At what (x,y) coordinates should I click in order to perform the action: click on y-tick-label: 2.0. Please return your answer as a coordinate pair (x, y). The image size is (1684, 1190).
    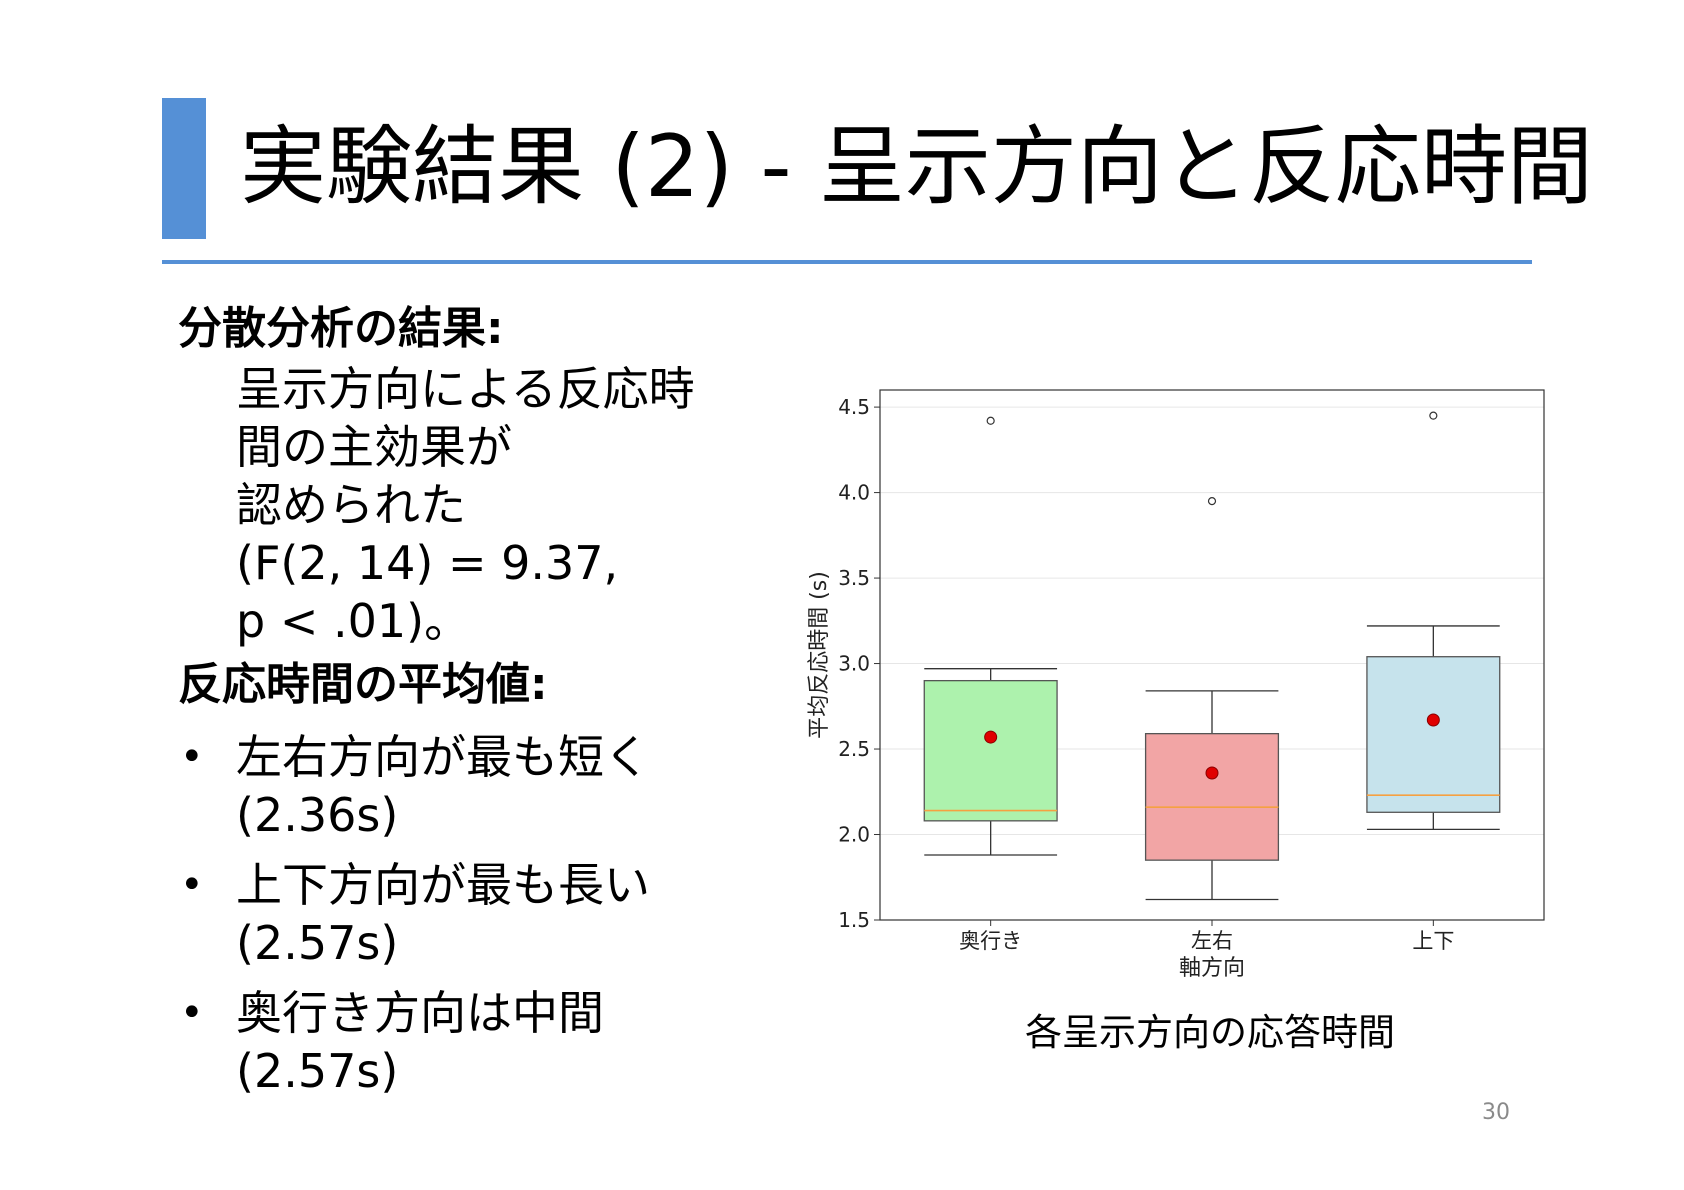
    Looking at the image, I should click on (854, 835).